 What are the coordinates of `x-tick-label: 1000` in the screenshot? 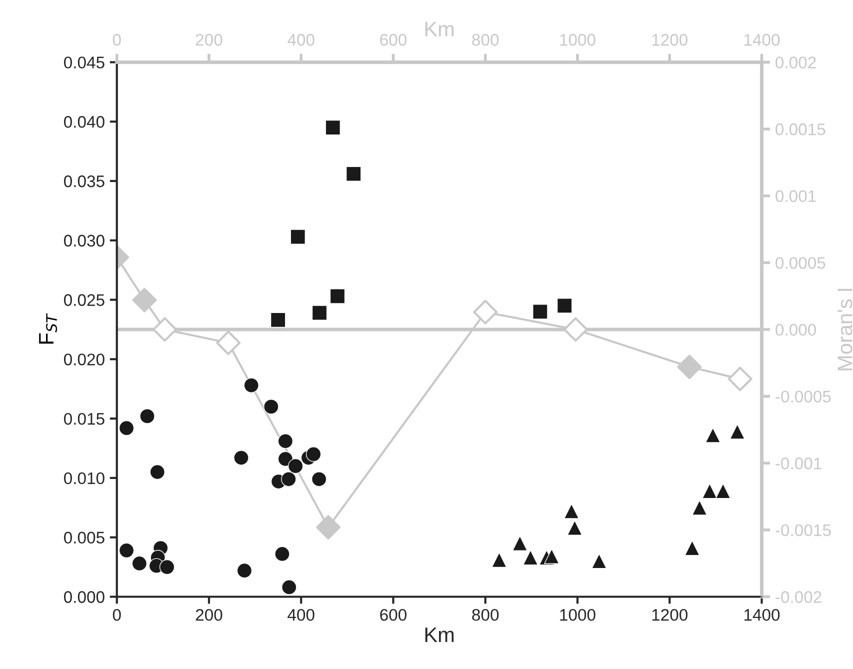 It's located at (578, 614).